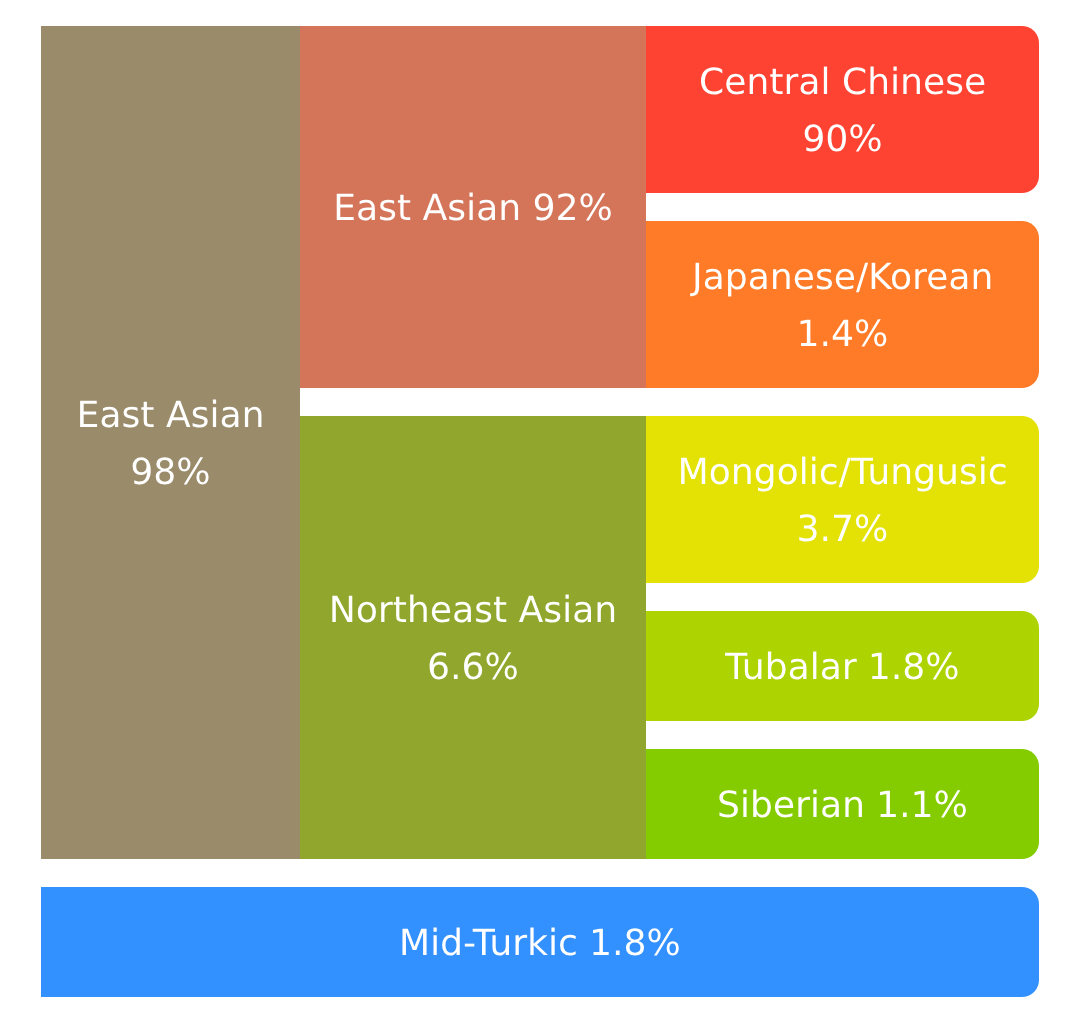  Describe the element at coordinates (842, 138) in the screenshot. I see `data-label: 90%` at that location.